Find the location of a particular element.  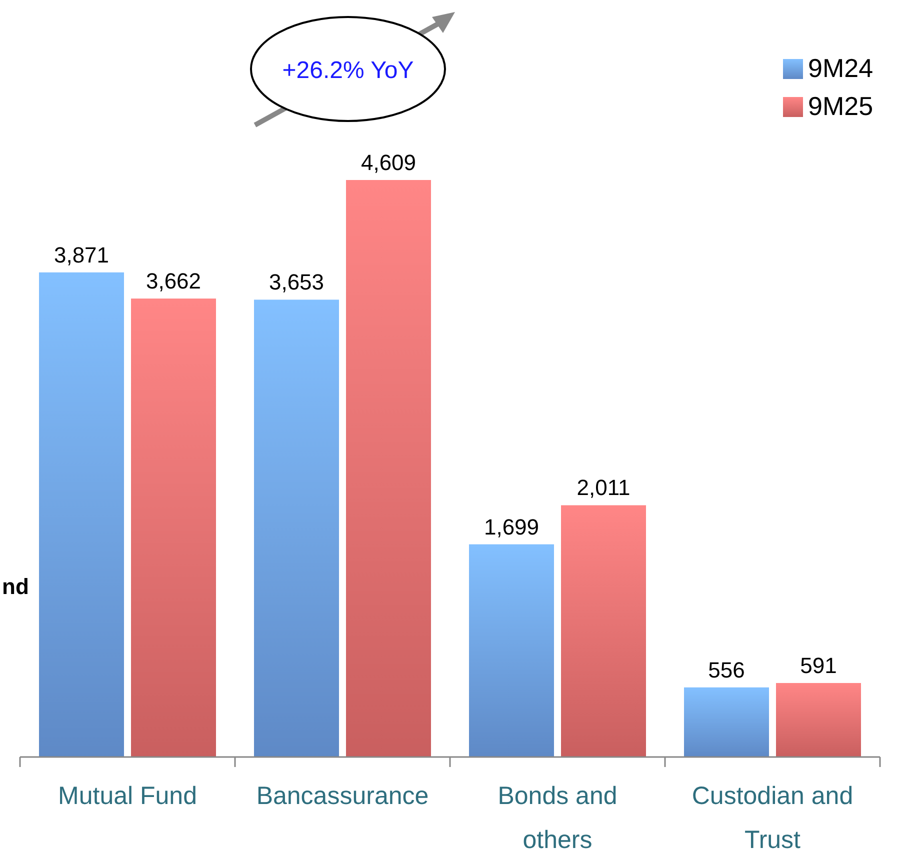

legend-label: 9M24 is located at coordinates (841, 68).